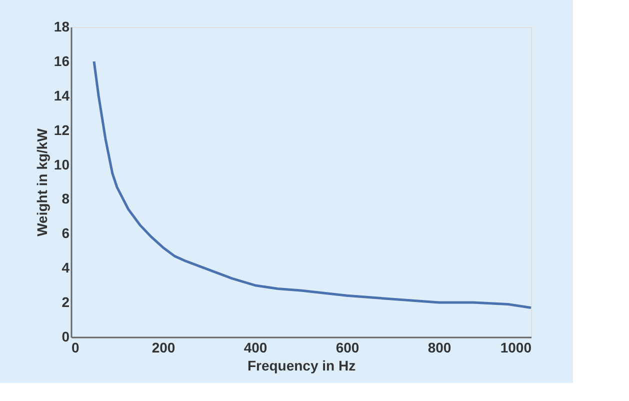 The image size is (629, 401). What do you see at coordinates (62, 164) in the screenshot?
I see `y-tick-label: 10` at bounding box center [62, 164].